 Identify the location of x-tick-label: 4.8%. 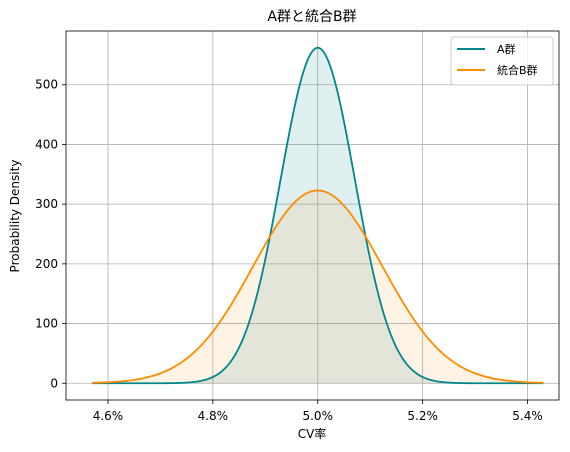
(213, 416).